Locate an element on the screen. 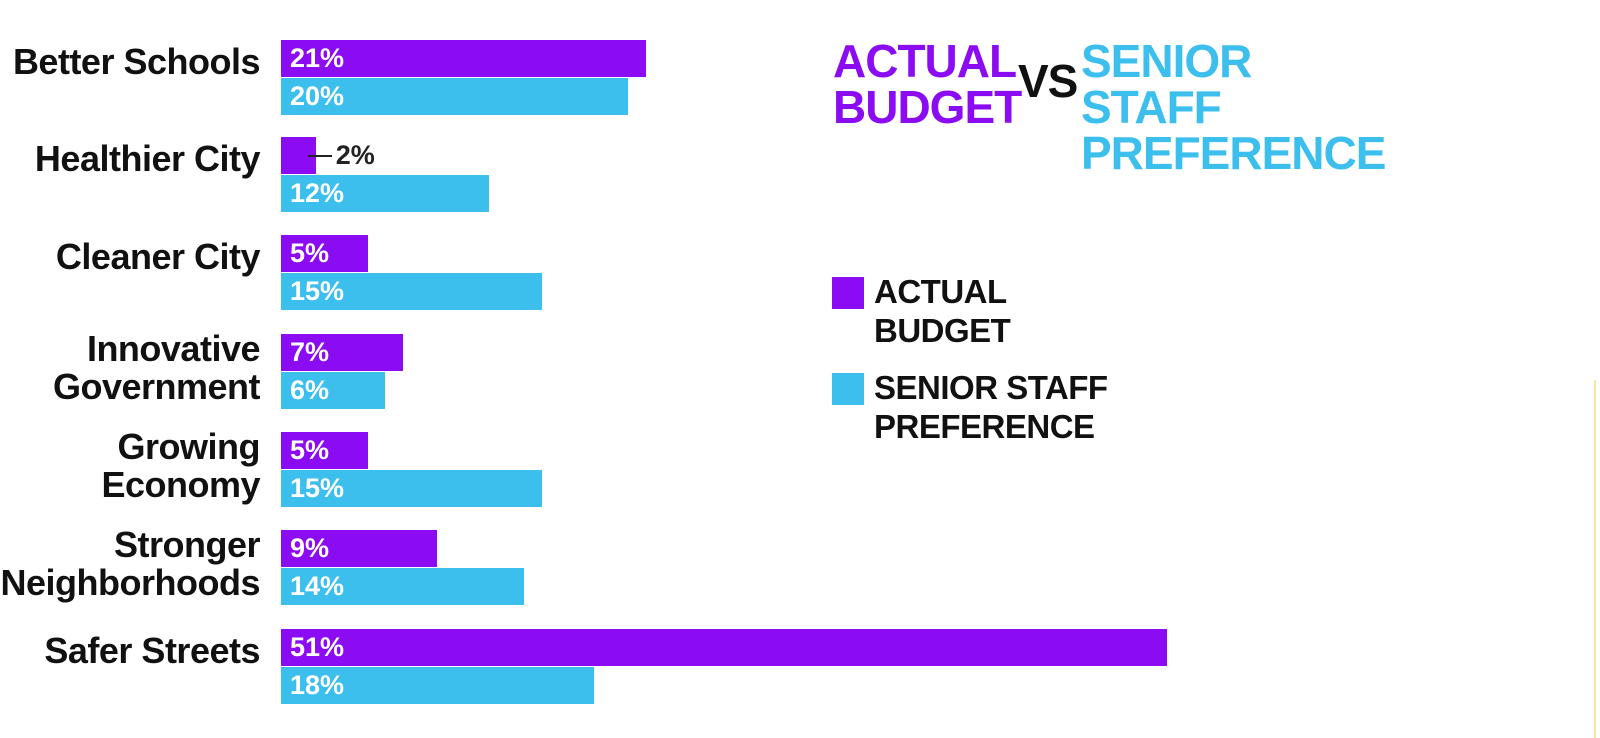 The height and width of the screenshot is (738, 1600). bar-actual-budget-safer-streets is located at coordinates (724, 647).